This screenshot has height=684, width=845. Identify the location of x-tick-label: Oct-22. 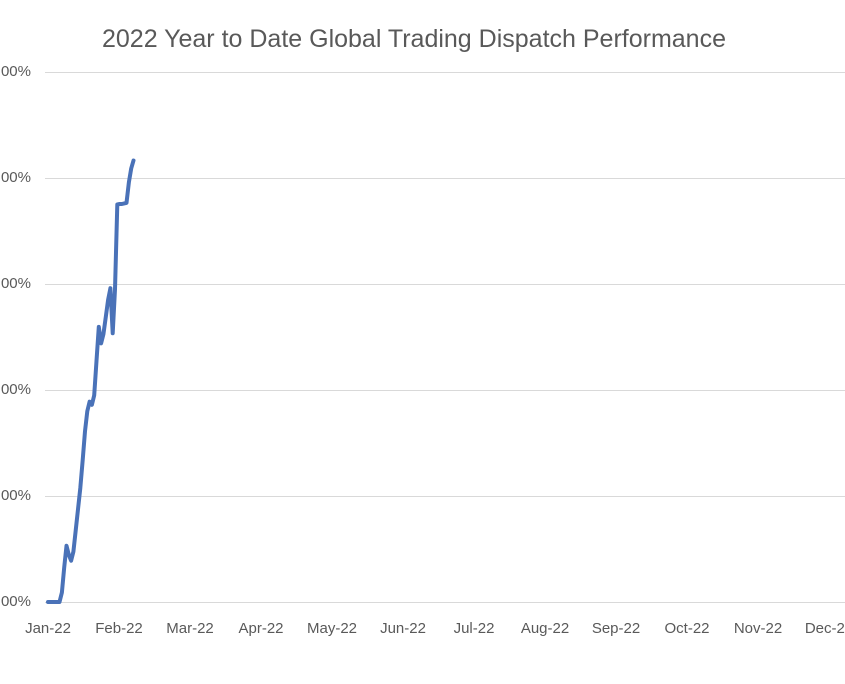
(687, 628).